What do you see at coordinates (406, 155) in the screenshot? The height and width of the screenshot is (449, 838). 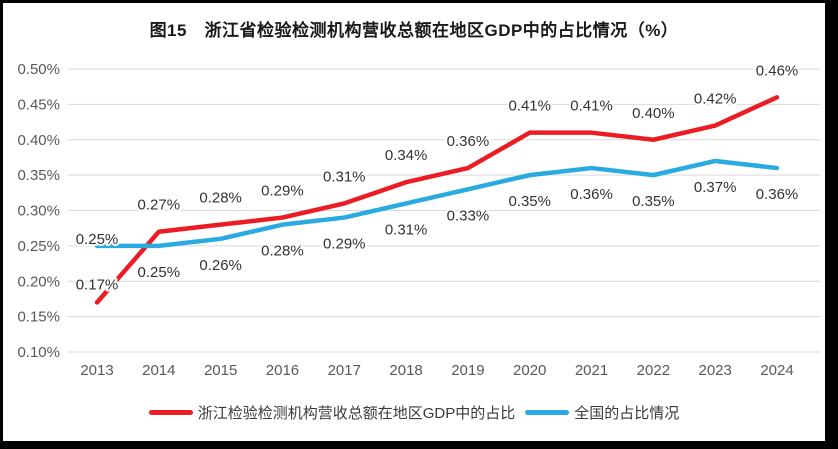 I see `data-label: 0.34%` at bounding box center [406, 155].